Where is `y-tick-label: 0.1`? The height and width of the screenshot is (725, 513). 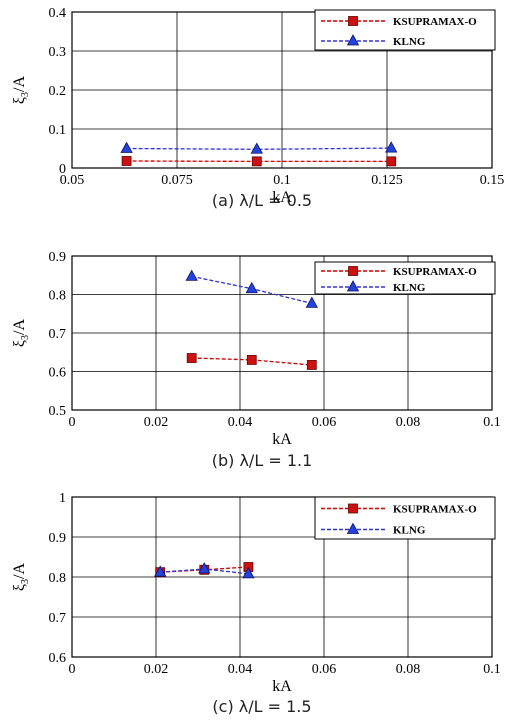
y-tick-label: 0.1 is located at coordinates (58, 130).